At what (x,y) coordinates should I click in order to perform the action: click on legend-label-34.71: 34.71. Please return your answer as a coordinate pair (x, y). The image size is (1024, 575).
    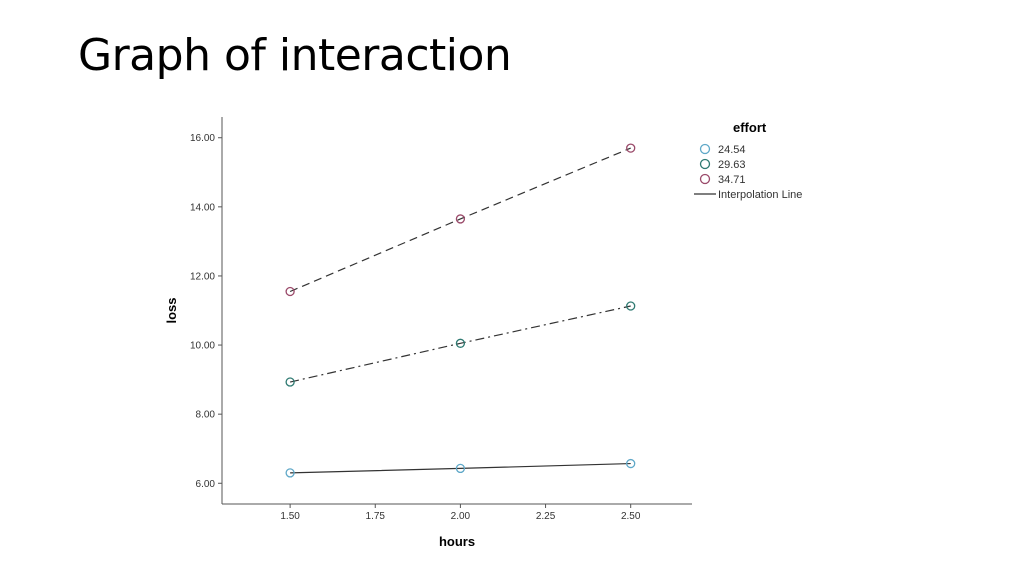
    Looking at the image, I should click on (732, 180).